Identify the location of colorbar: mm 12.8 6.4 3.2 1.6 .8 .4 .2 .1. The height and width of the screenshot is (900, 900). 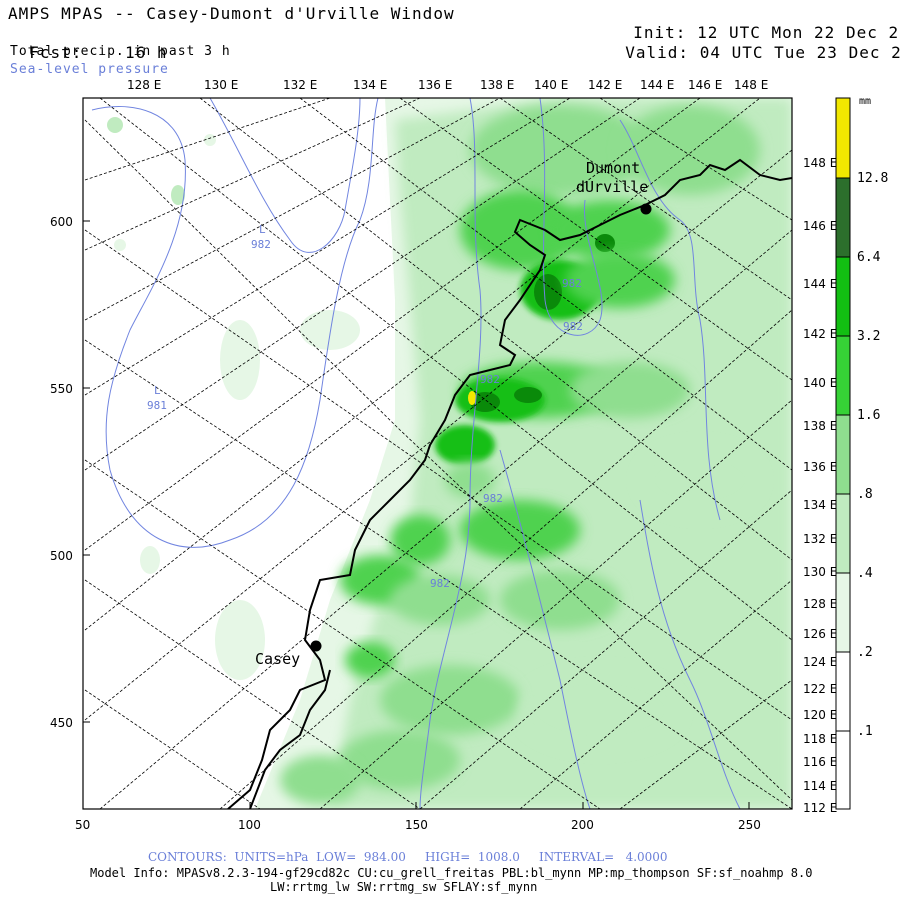
(861, 453).